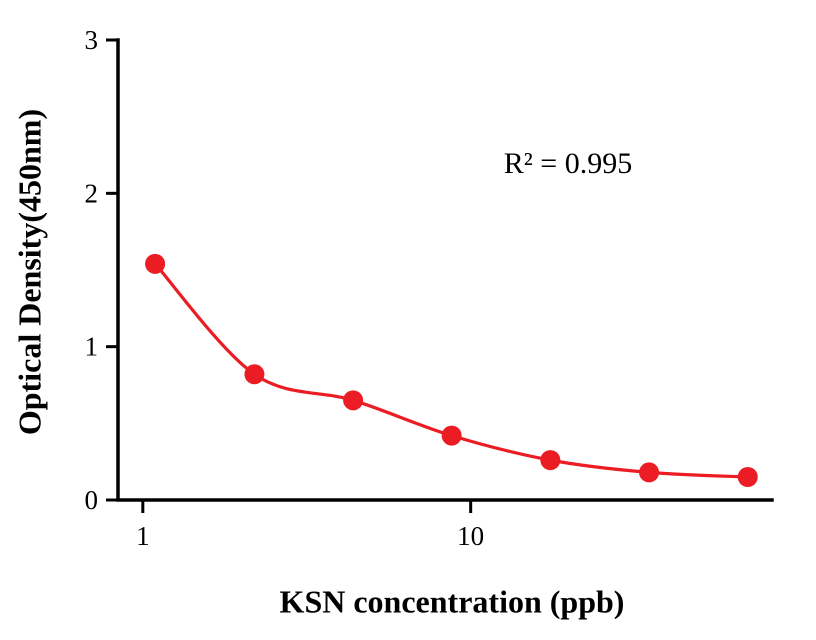 The width and height of the screenshot is (816, 640). I want to click on y-tick-label: 2, so click(92, 193).